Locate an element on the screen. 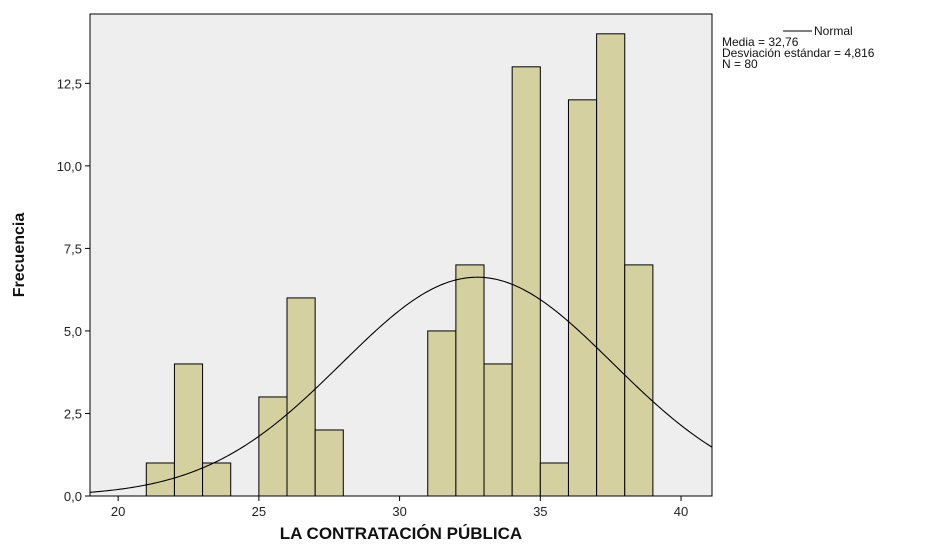 This screenshot has width=939, height=544. legend-sd-text: Desviación estándar = 4,816 is located at coordinates (798, 53).